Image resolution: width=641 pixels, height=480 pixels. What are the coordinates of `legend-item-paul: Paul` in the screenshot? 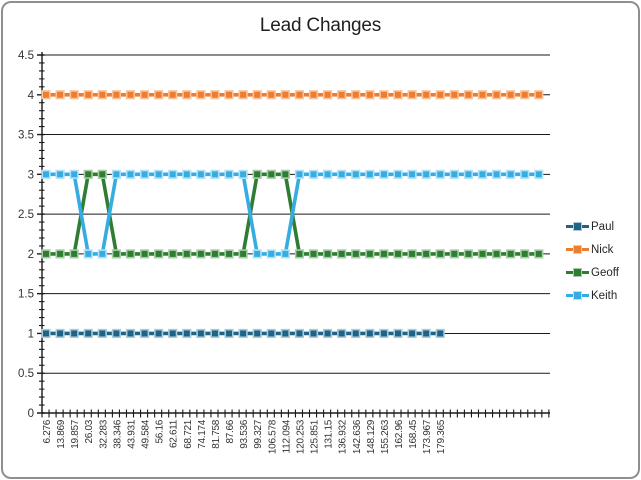 It's located at (592, 226).